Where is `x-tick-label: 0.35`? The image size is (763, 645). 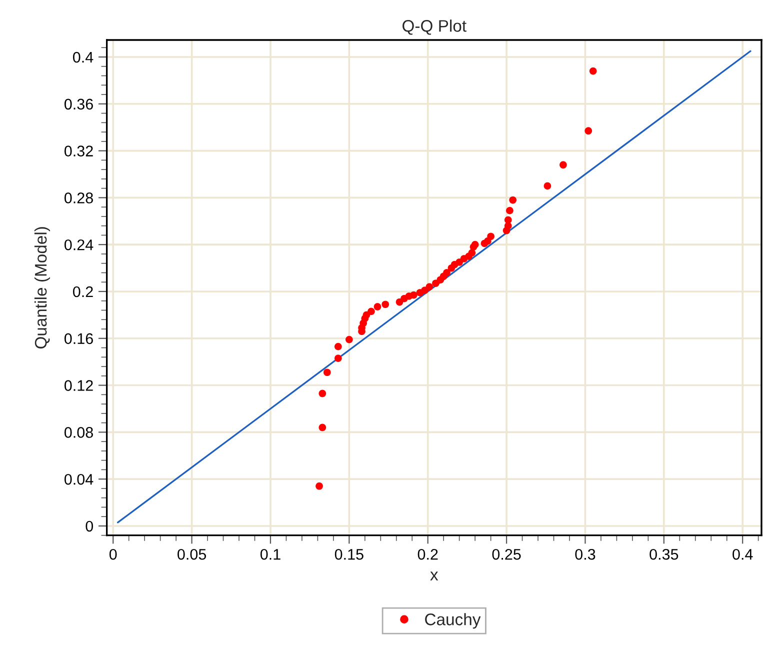
x-tick-label: 0.35 is located at coordinates (664, 554).